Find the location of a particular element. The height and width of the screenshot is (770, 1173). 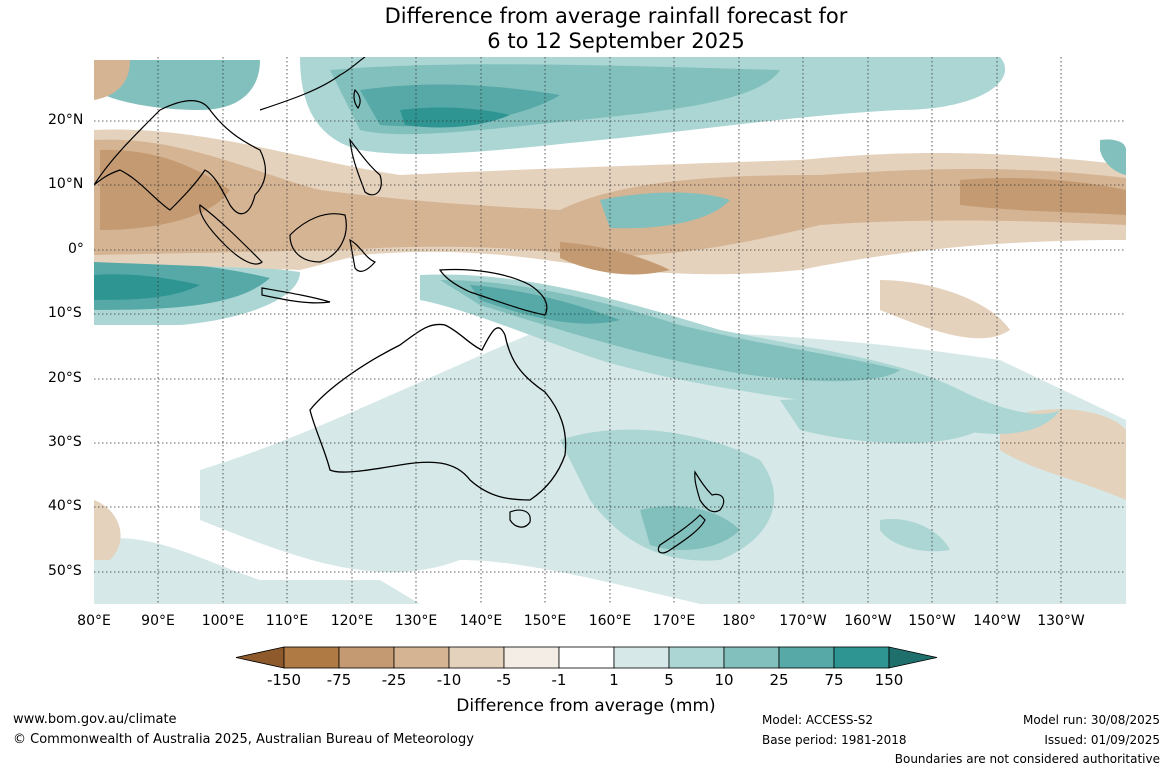

java-outline is located at coordinates (296, 295).